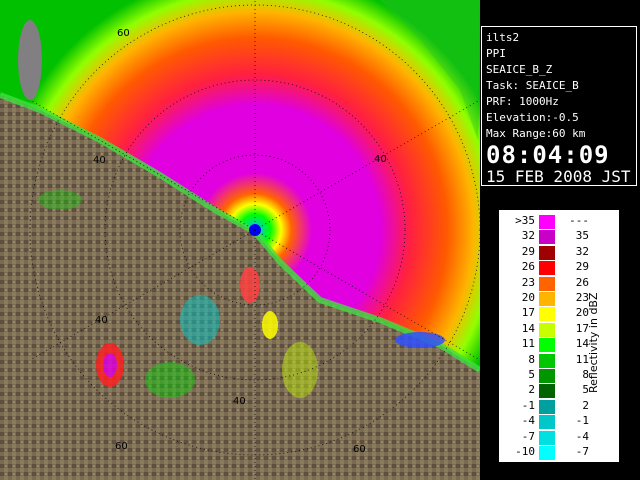 The height and width of the screenshot is (480, 640). I want to click on legend-lower-bound: 29, so click(528, 251).